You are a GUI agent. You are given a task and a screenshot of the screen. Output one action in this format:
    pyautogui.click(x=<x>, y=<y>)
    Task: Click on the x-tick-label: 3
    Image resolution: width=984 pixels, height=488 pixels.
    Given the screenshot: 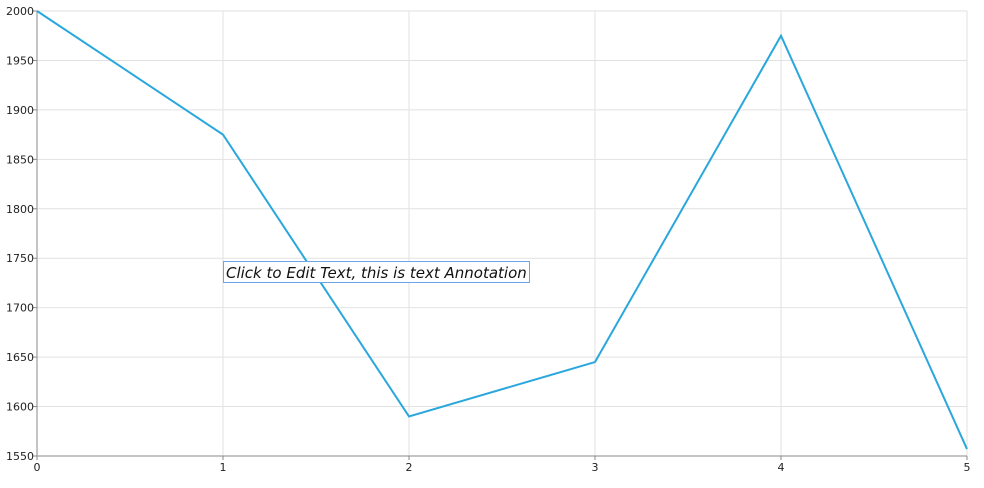 What is the action you would take?
    pyautogui.click(x=595, y=467)
    